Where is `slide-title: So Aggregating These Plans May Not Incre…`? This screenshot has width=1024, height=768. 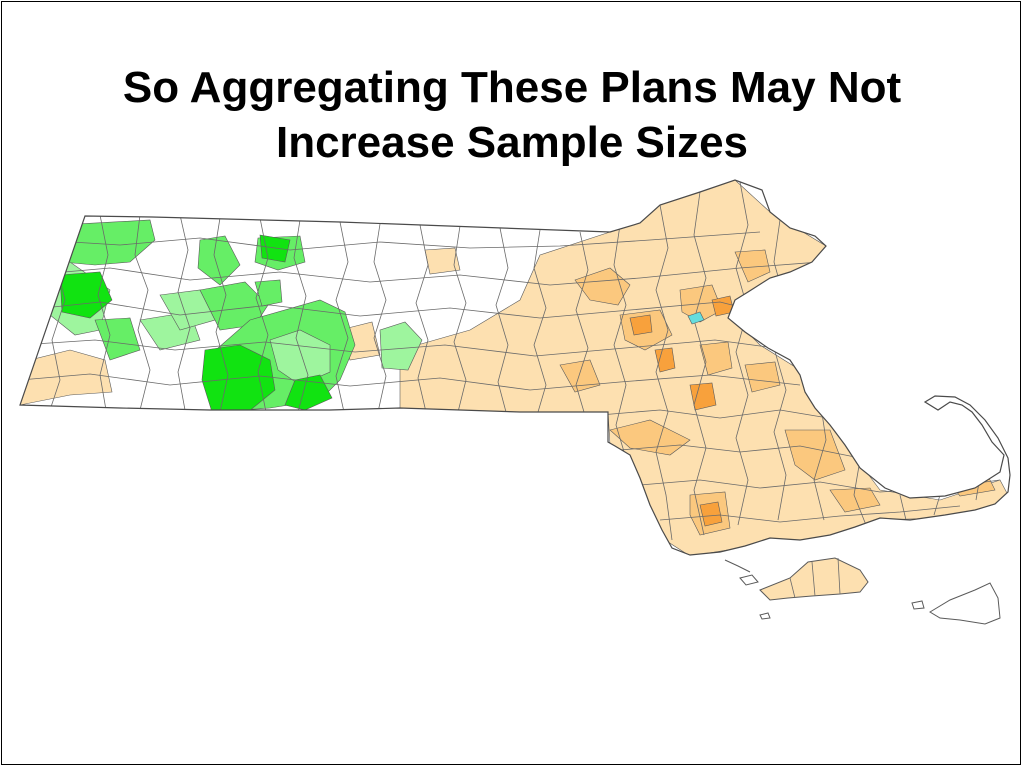 slide-title: So Aggregating These Plans May Not Incre… is located at coordinates (512, 115).